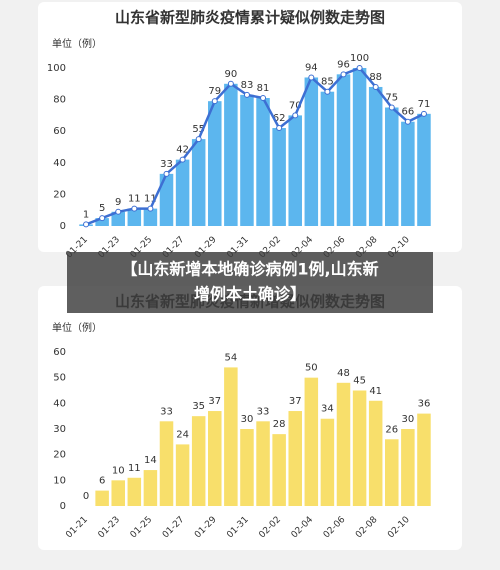 This screenshot has height=570, width=500. What do you see at coordinates (198, 129) in the screenshot?
I see `data-label: 55` at bounding box center [198, 129].